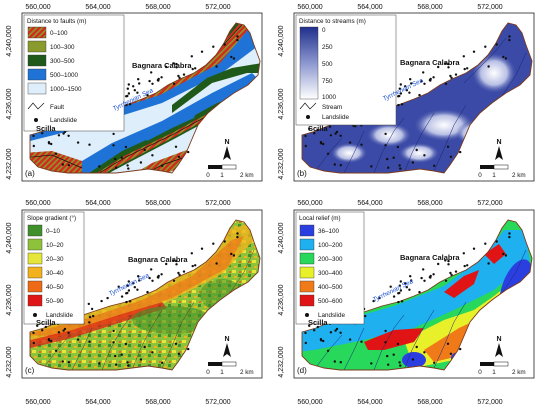 This screenshot has height=408, width=550. What do you see at coordinates (44, 230) in the screenshot?
I see `legend-class: 0–10` at bounding box center [44, 230].